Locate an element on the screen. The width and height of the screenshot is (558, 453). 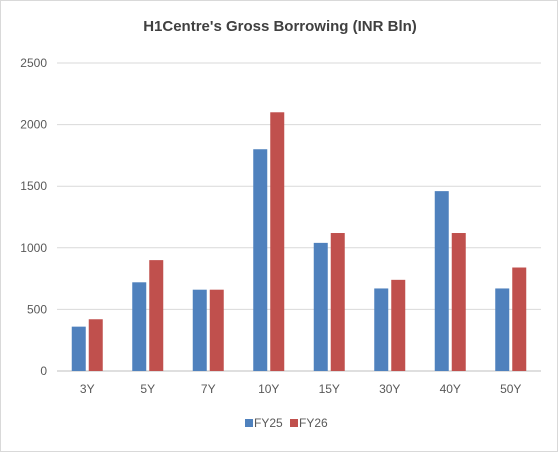
bar-fy25-40y is located at coordinates (441, 281).